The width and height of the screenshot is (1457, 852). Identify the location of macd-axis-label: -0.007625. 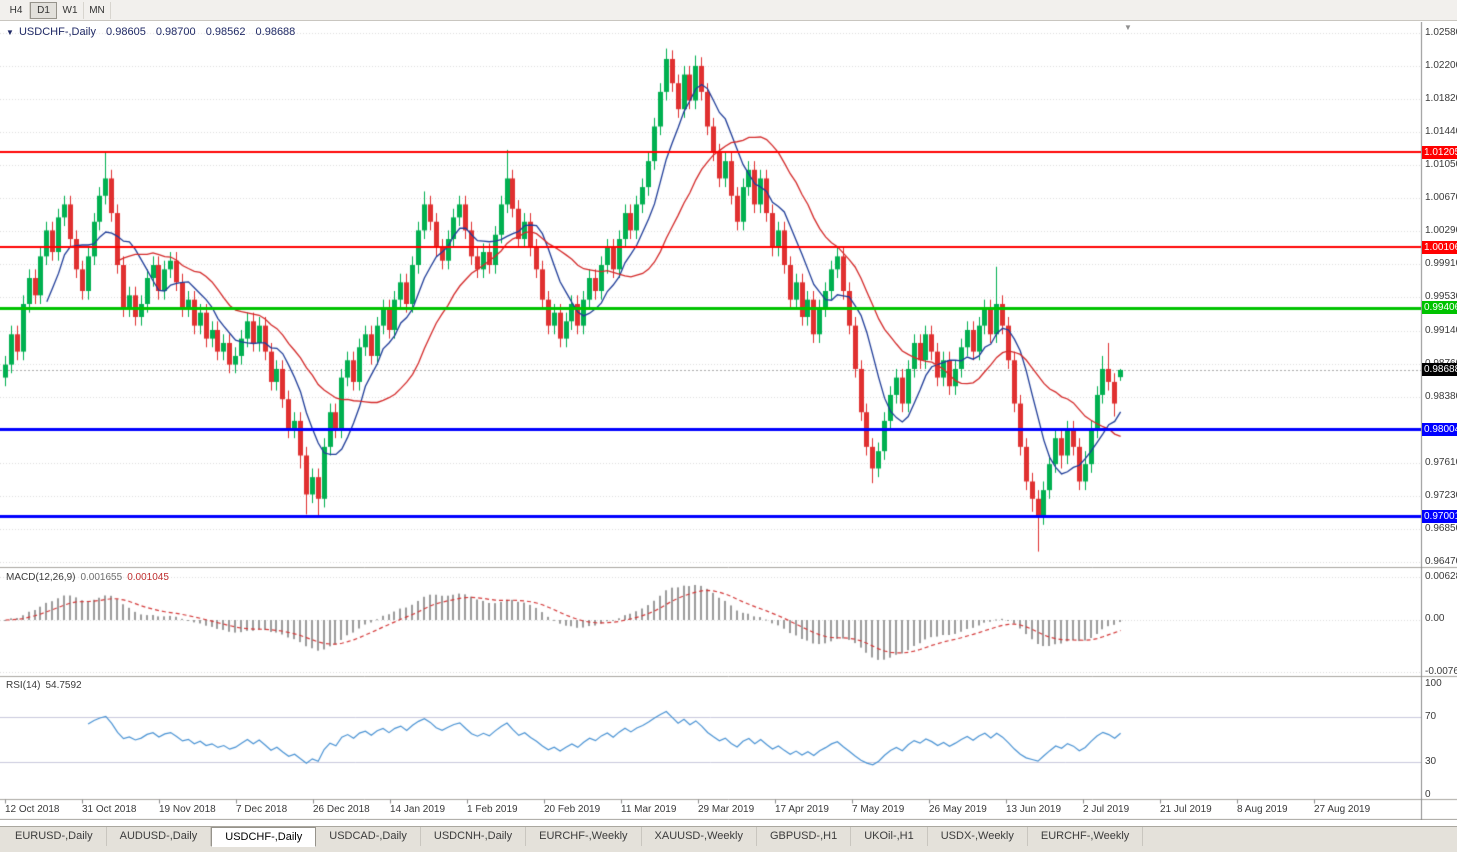
(1441, 671).